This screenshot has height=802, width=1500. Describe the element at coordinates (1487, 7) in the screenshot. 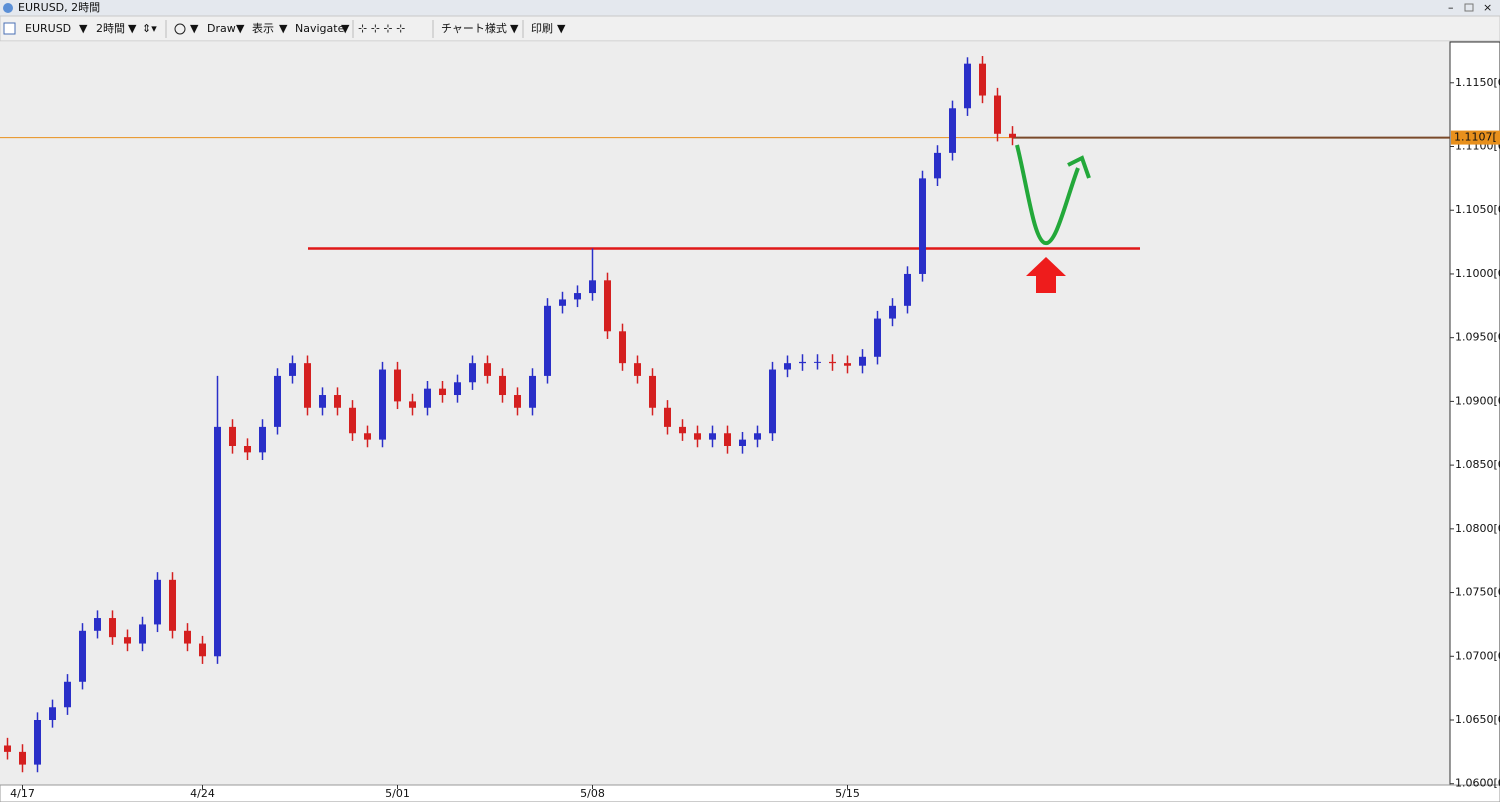

I see `close-button: ×` at that location.